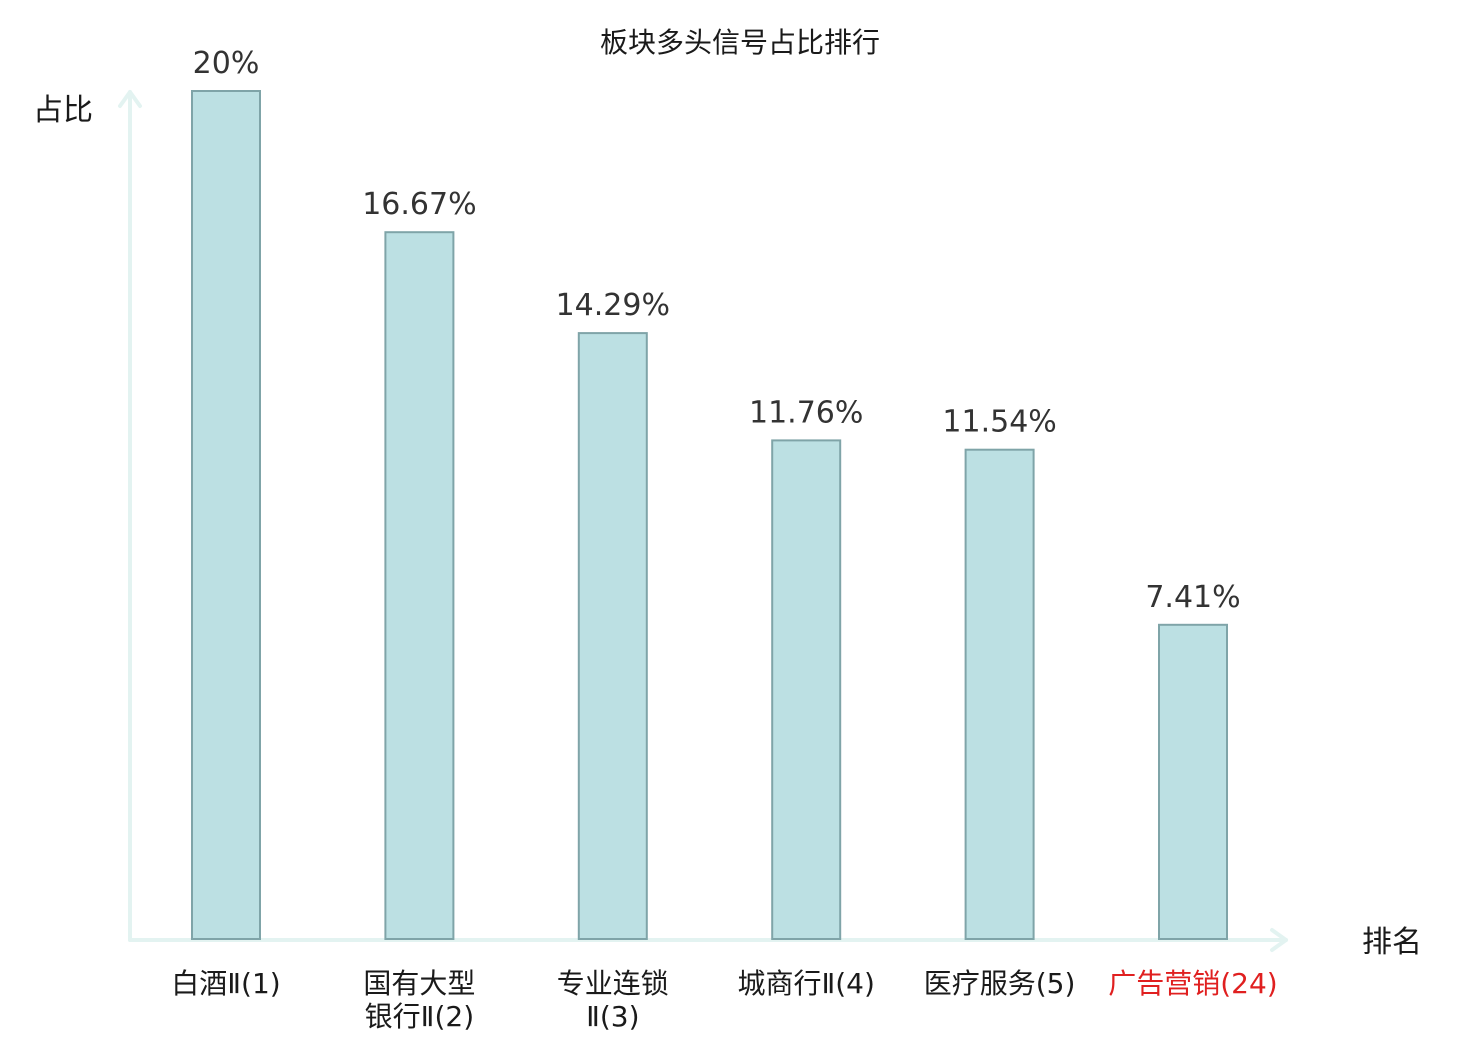  Describe the element at coordinates (806, 412) in the screenshot. I see `value-label-4: 11.76%` at that location.